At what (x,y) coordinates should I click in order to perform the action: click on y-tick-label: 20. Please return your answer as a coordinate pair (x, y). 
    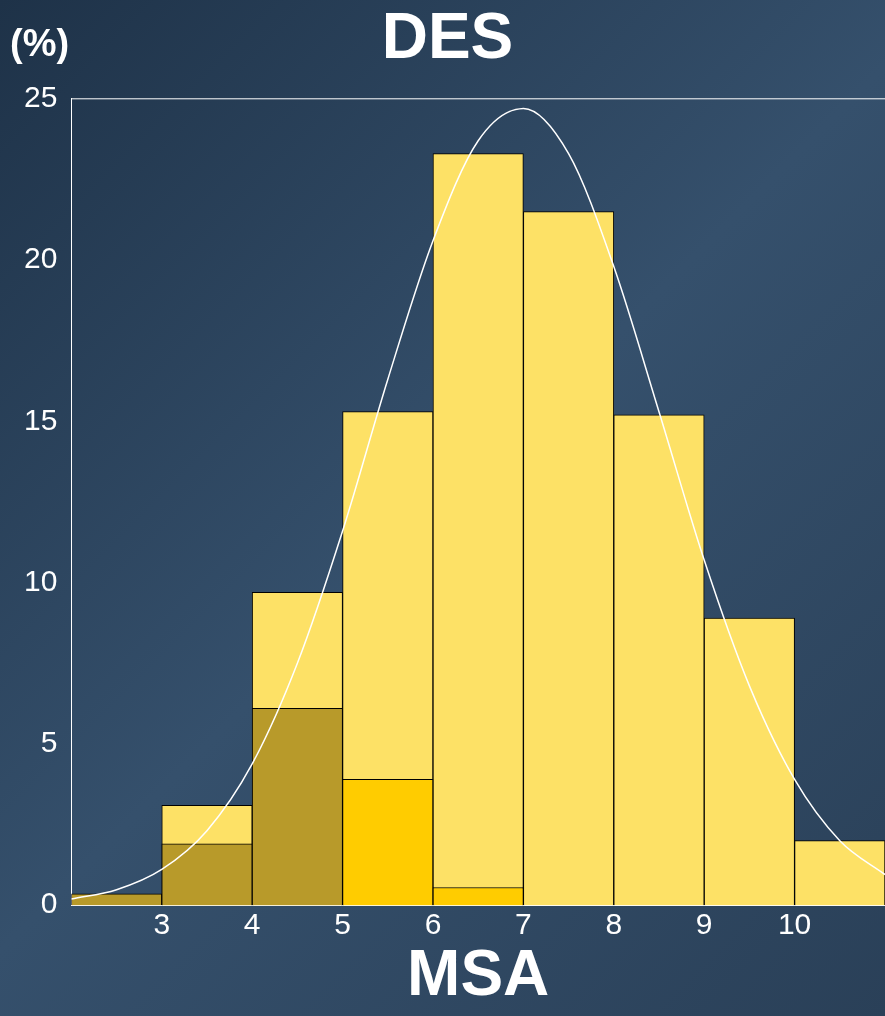
    Looking at the image, I should click on (40, 258).